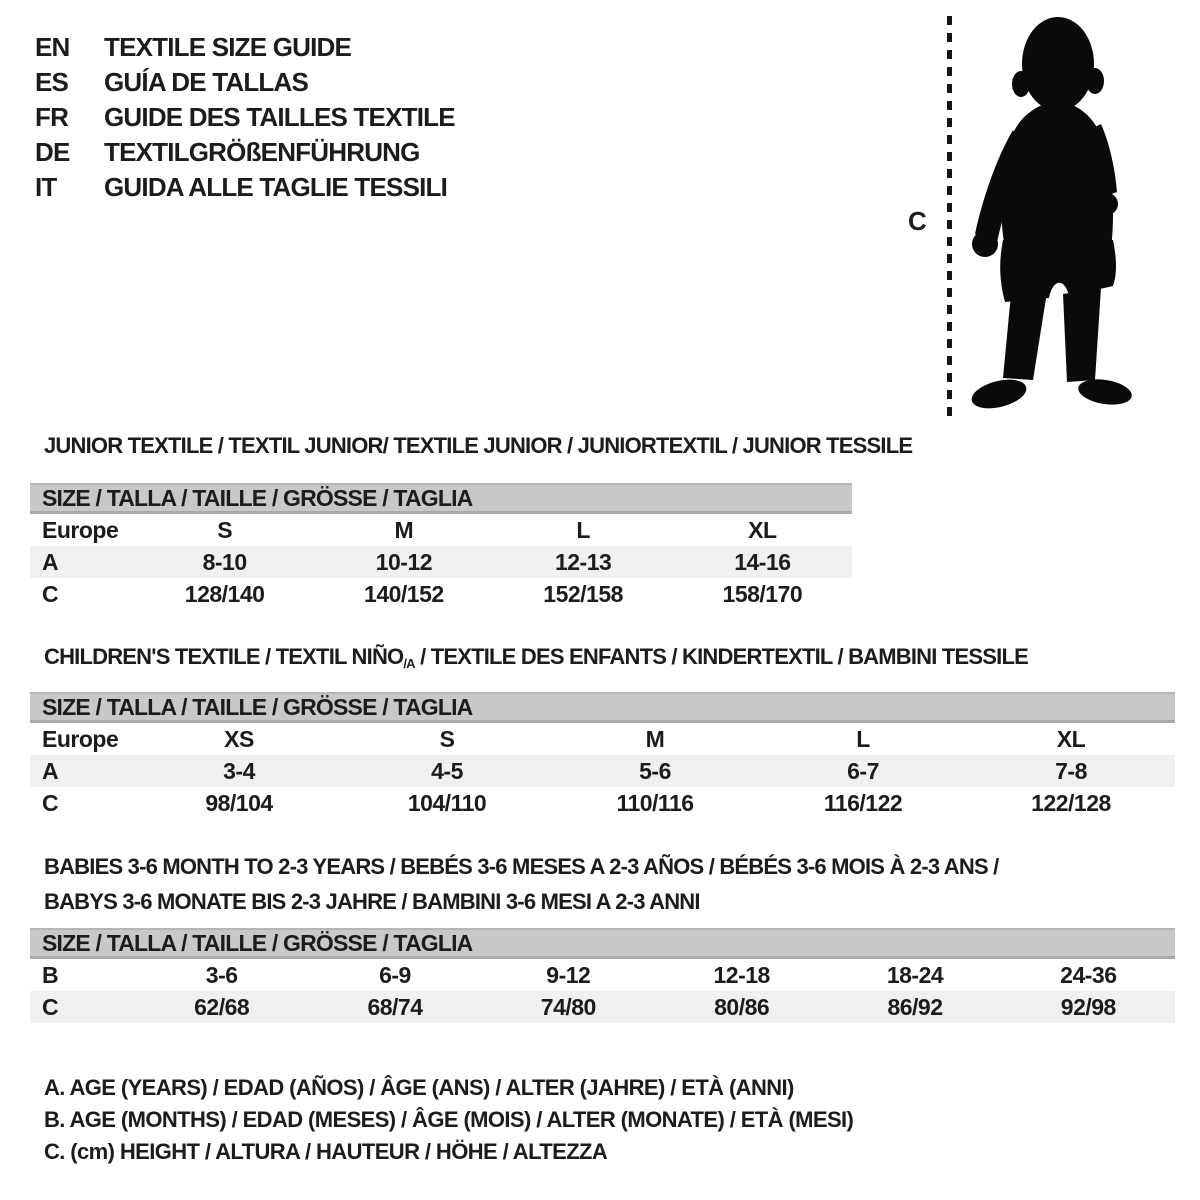  I want to click on children-title-sub: /A, so click(409, 663).